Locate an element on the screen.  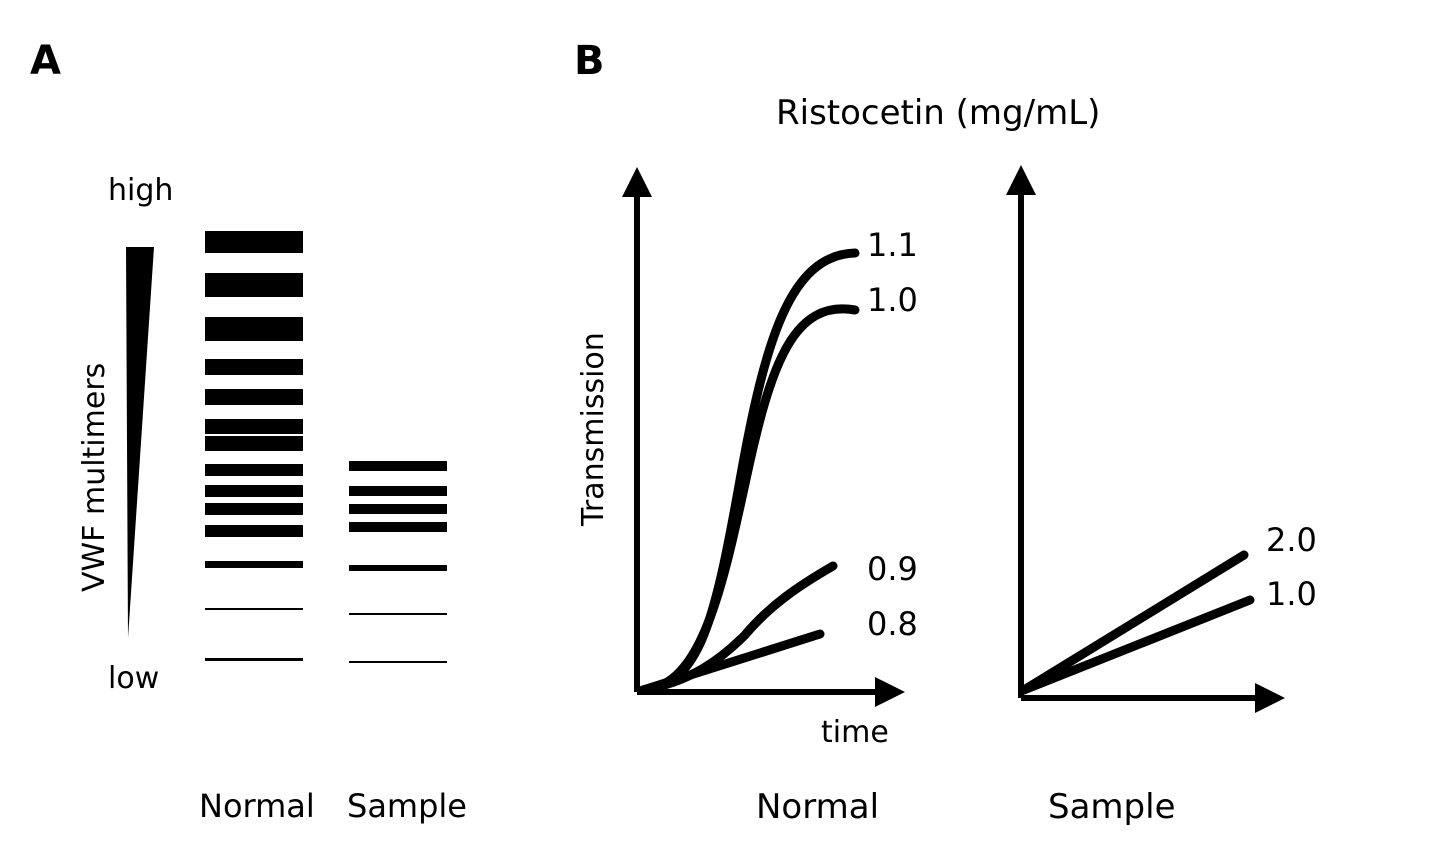
normal-curve-0.9 is located at coordinates (738, 628).